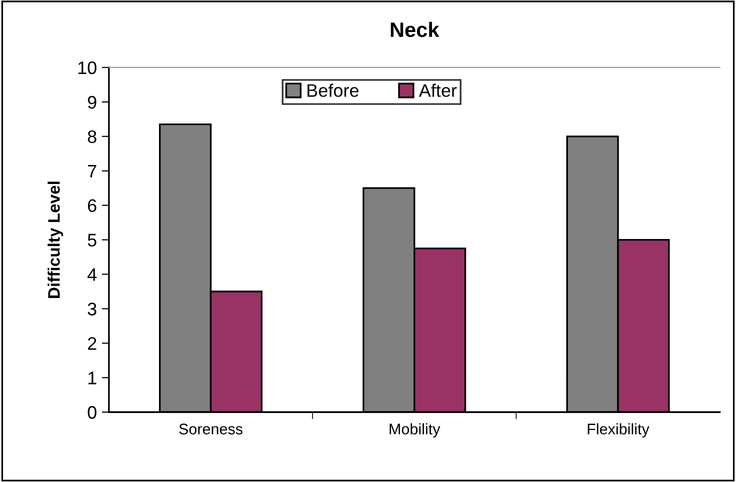  What do you see at coordinates (92, 412) in the screenshot?
I see `y-tick-label: 0` at bounding box center [92, 412].